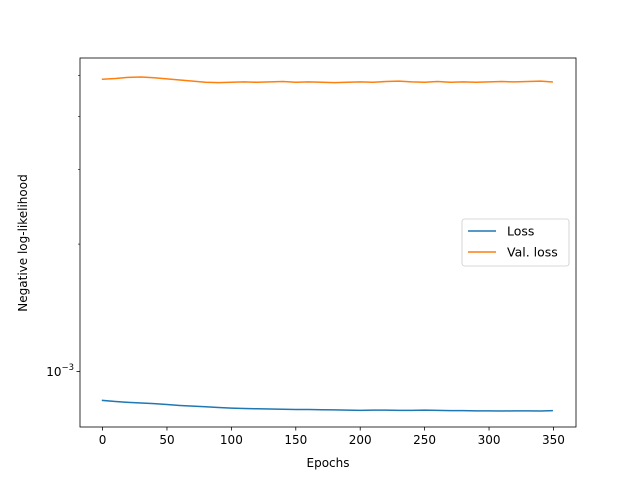 The height and width of the screenshot is (480, 640). I want to click on legend: Loss Val. loss, so click(515, 242).